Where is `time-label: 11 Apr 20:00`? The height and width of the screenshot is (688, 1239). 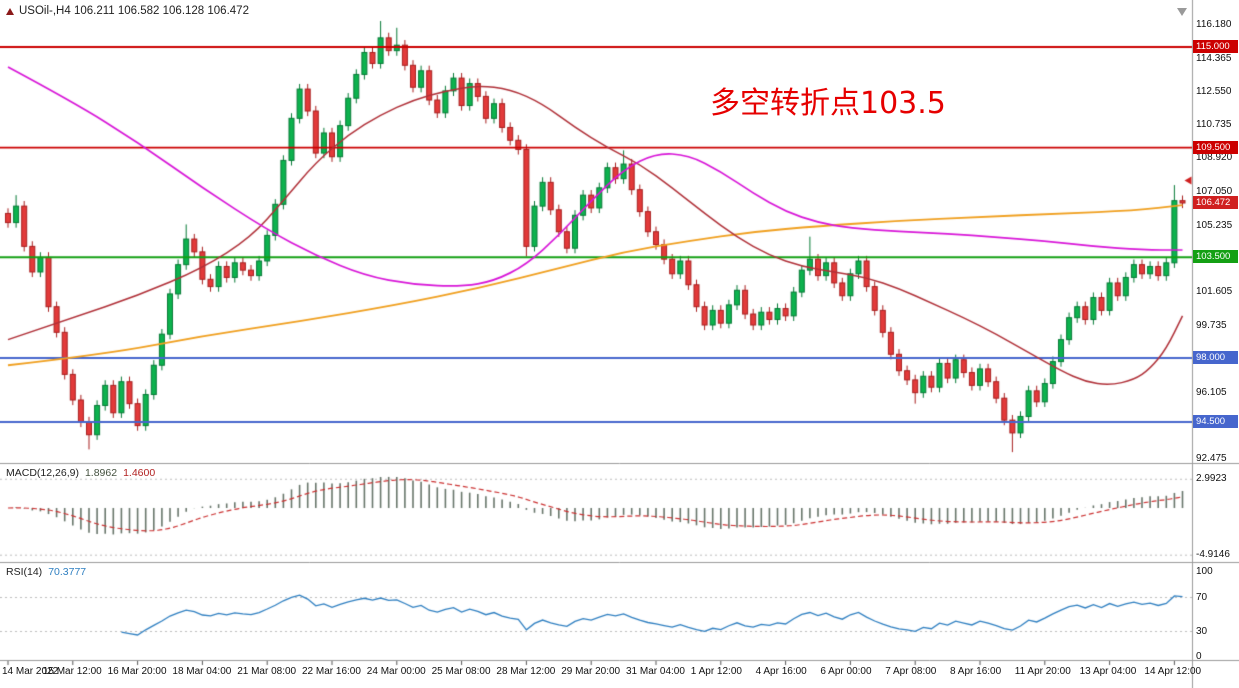 time-label: 11 Apr 20:00 is located at coordinates (1042, 671).